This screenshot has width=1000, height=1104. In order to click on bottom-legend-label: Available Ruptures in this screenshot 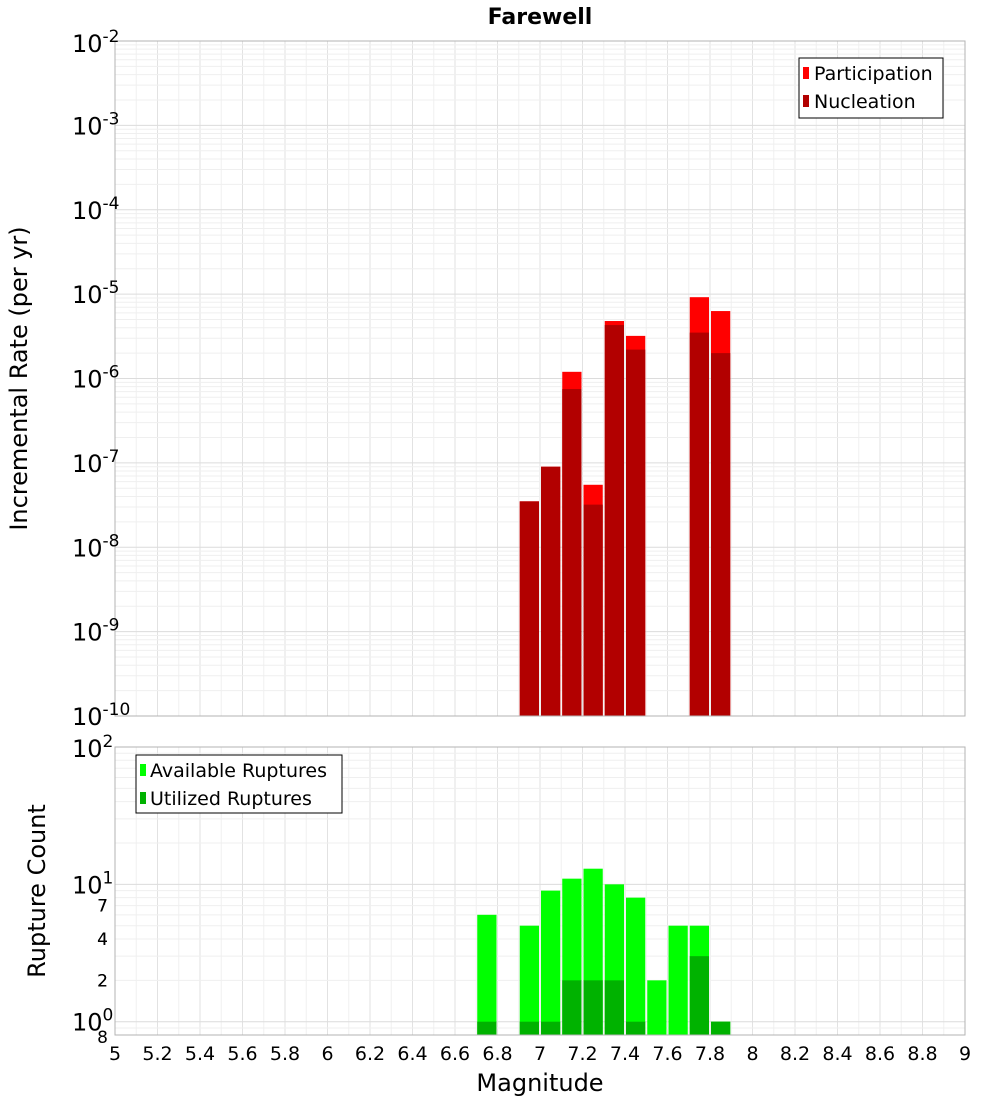, I will do `click(238, 771)`.